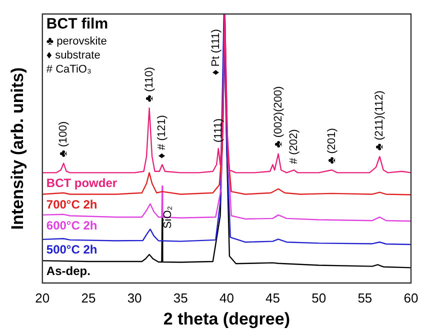  What do you see at coordinates (216, 52) in the screenshot?
I see `annotation: ♦ Pt (111)` at bounding box center [216, 52].